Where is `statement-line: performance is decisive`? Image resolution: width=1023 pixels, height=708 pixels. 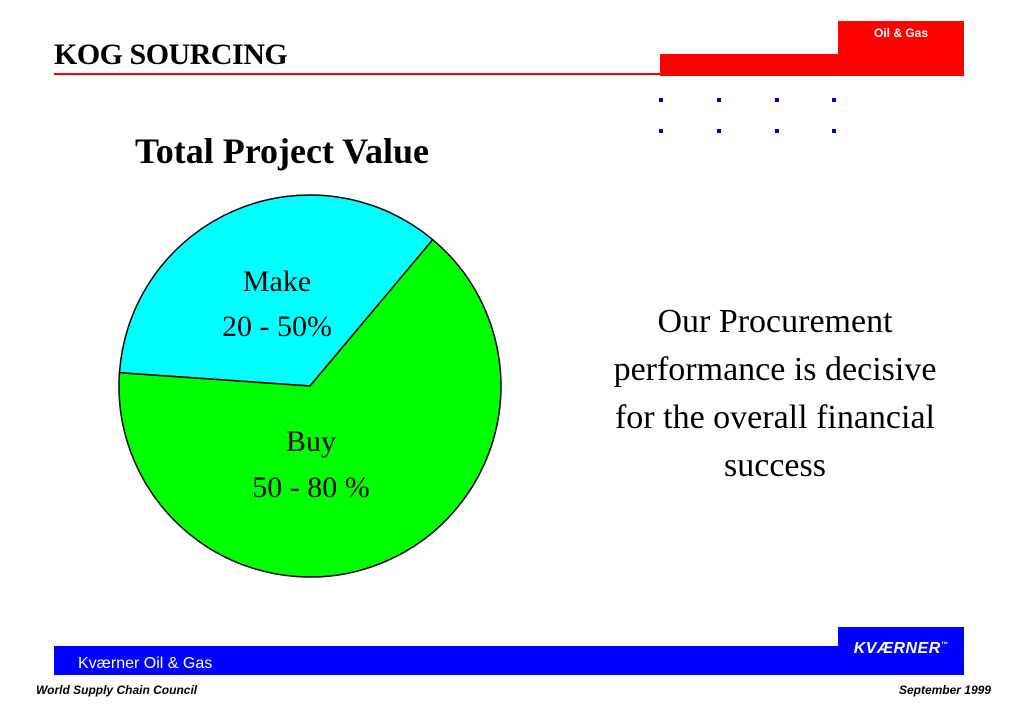
statement-line: performance is decisive is located at coordinates (775, 369).